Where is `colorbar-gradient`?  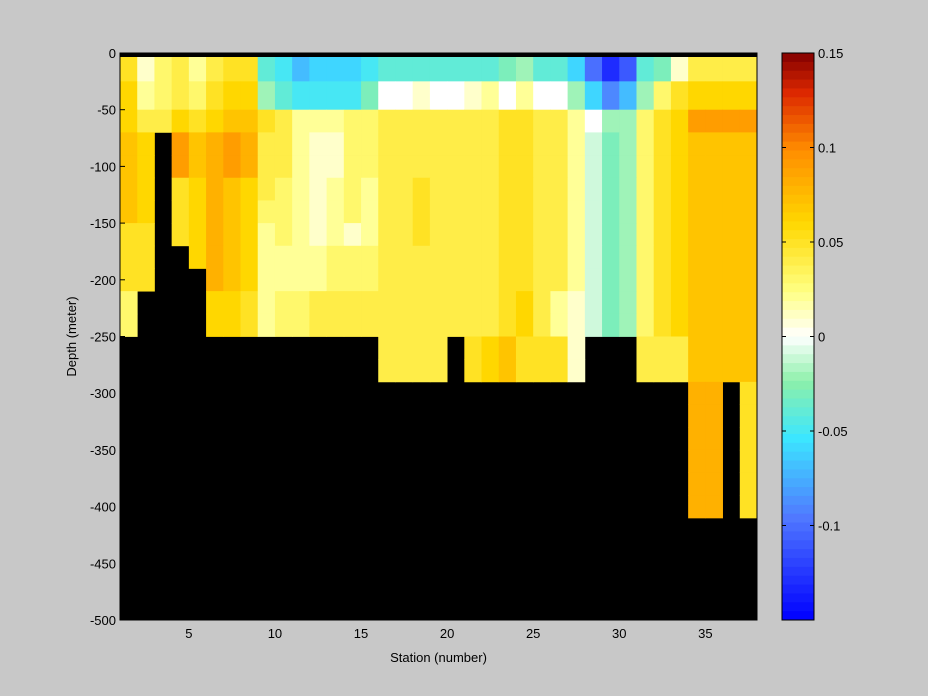
colorbar-gradient is located at coordinates (798, 337).